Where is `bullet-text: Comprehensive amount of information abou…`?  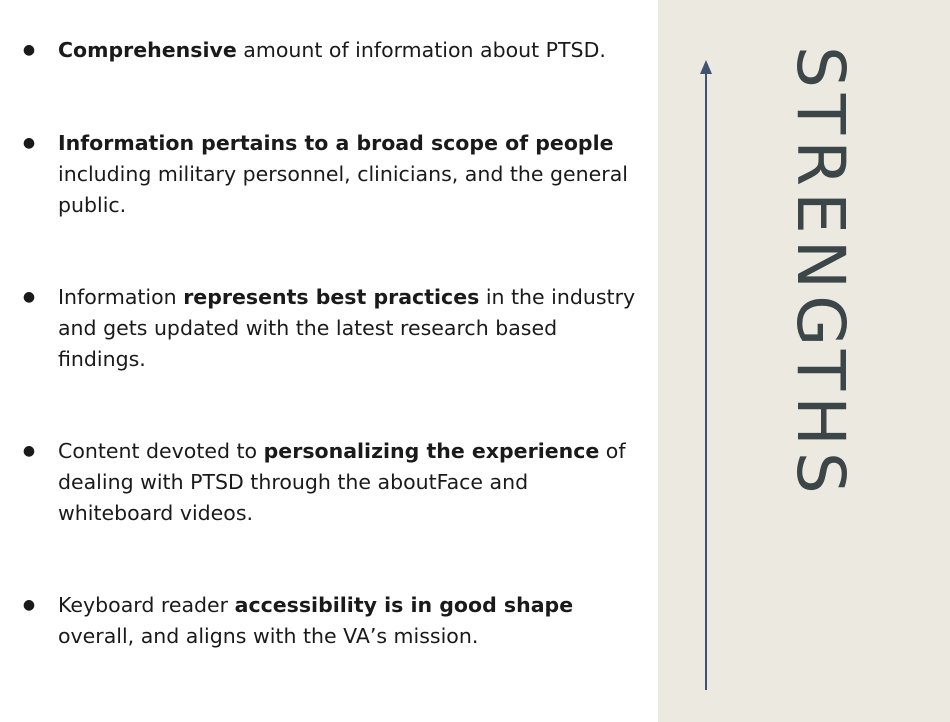
bullet-text: Comprehensive amount of information abou… is located at coordinates (348, 50).